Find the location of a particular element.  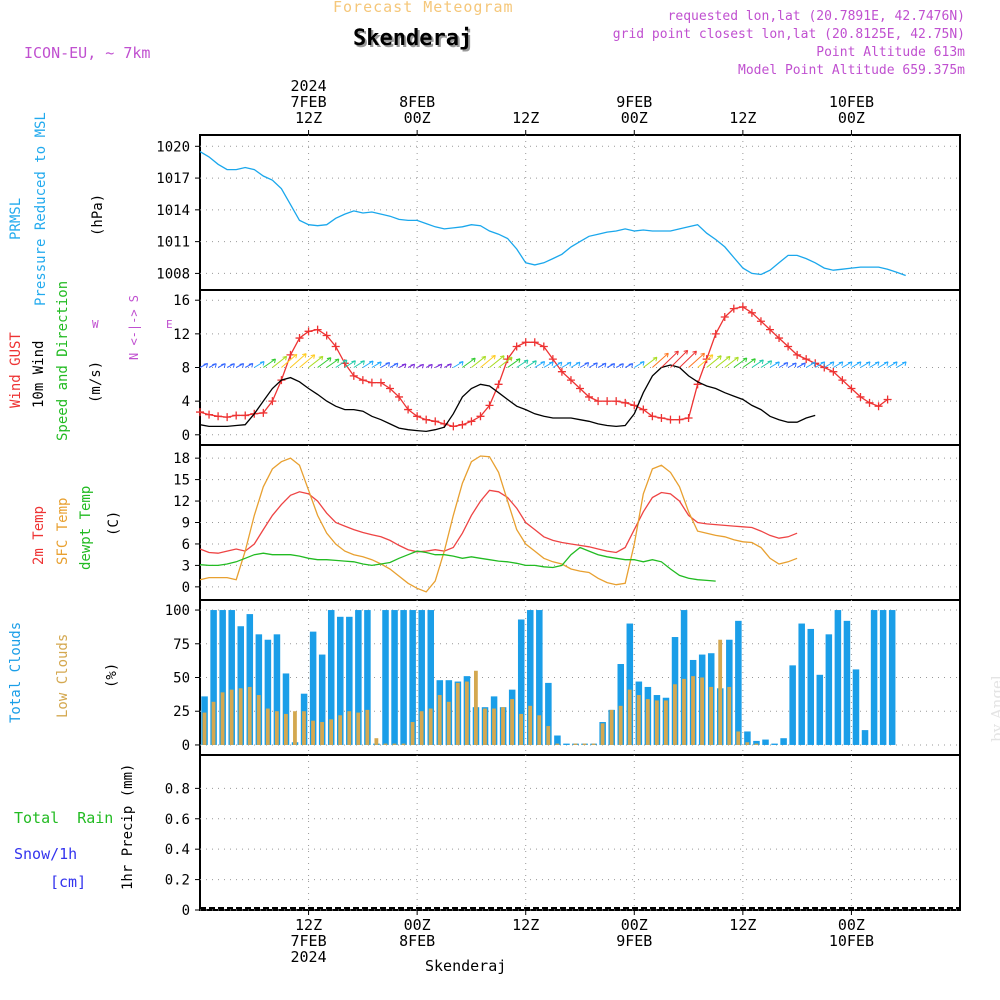

y-tick-label: 6 is located at coordinates (186, 545).